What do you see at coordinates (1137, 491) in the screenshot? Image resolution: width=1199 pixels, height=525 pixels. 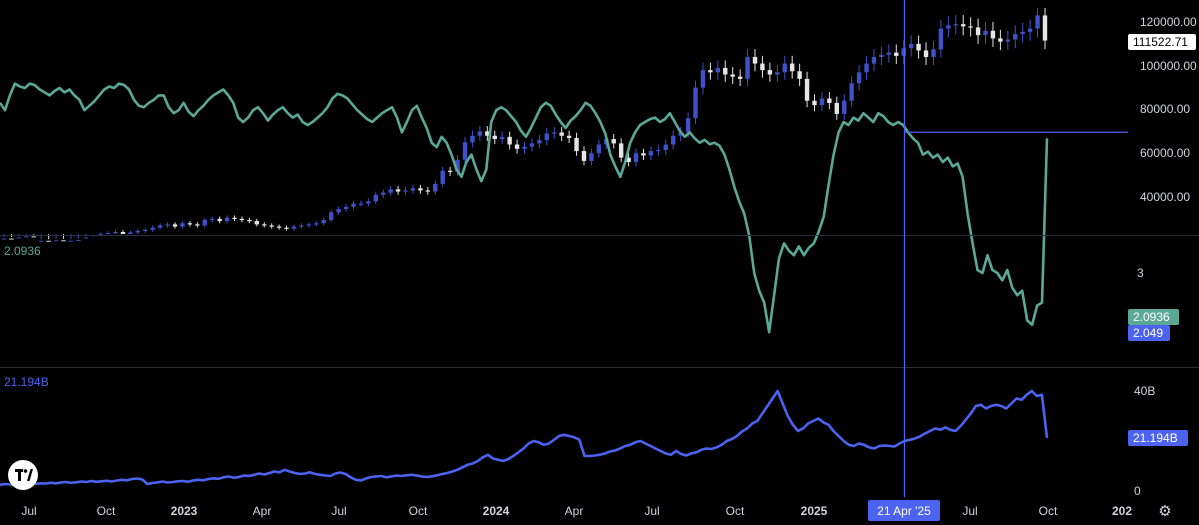 I see `volume-tick-label: 0` at bounding box center [1137, 491].